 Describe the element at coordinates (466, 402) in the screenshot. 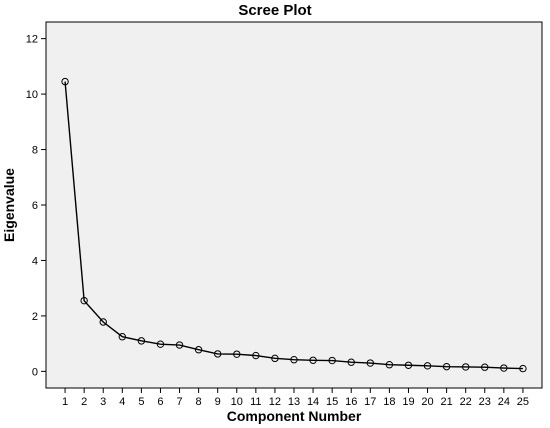

I see `x-tick-label: 22` at that location.